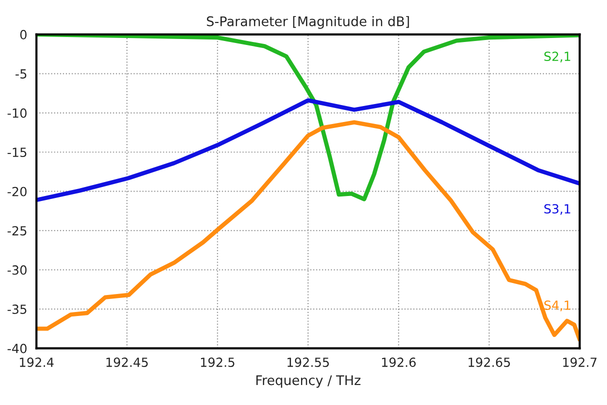 This screenshot has height=405, width=607. What do you see at coordinates (307, 22) in the screenshot?
I see `chart-title: S-Parameter [Magnitude in dB]` at bounding box center [307, 22].